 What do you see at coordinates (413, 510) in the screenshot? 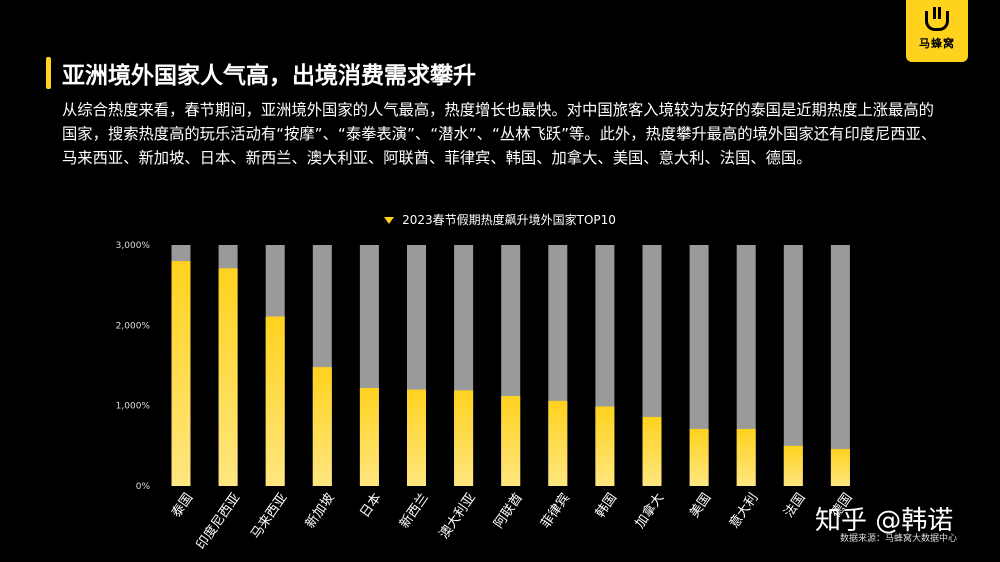
I see `x-tick-label: 新西兰` at bounding box center [413, 510].